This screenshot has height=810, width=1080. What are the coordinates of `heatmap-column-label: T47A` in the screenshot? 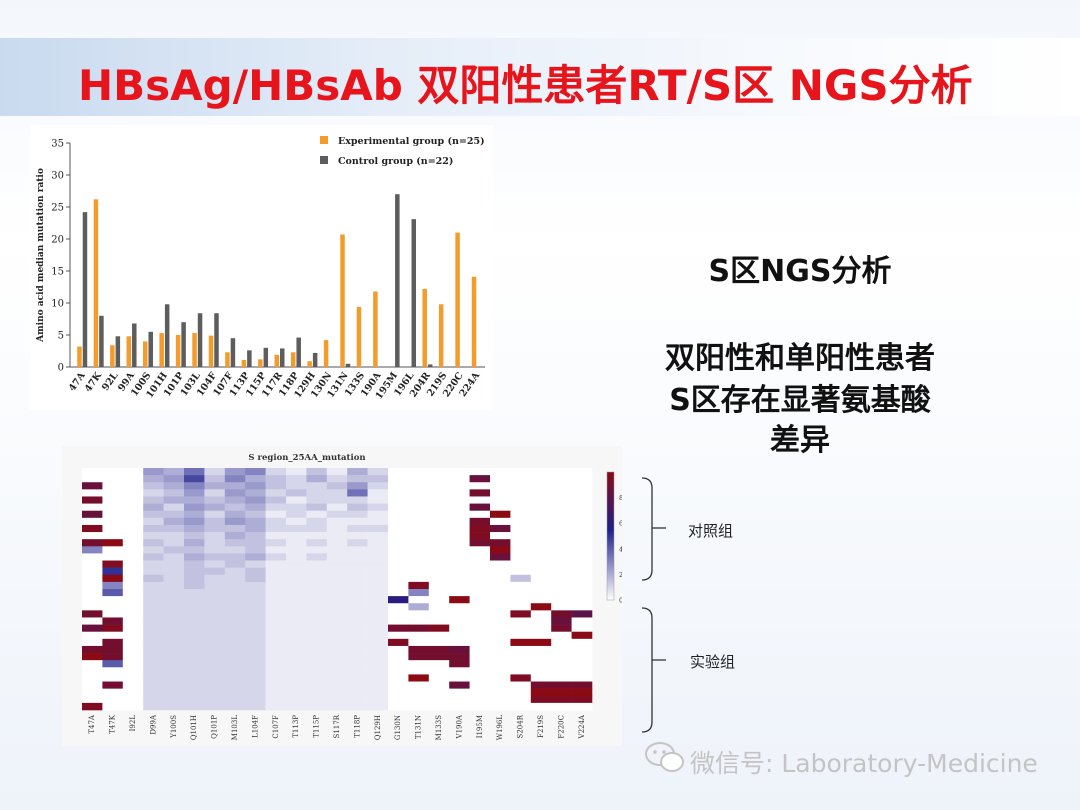 It's located at (92, 724).